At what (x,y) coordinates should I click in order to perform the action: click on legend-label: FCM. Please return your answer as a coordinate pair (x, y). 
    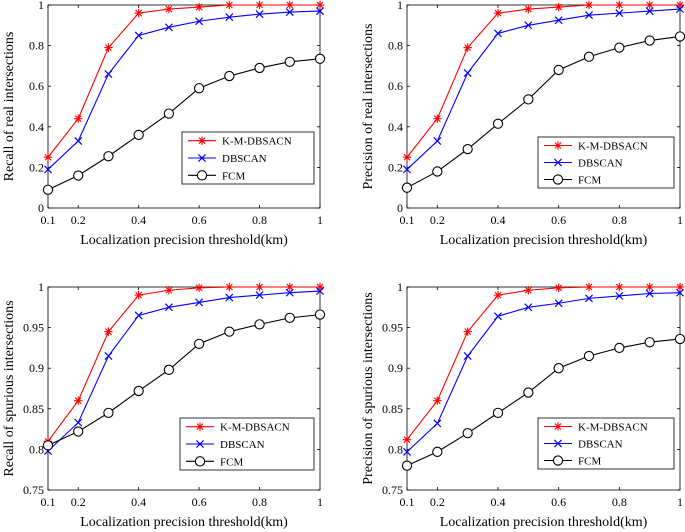
    Looking at the image, I should click on (233, 176).